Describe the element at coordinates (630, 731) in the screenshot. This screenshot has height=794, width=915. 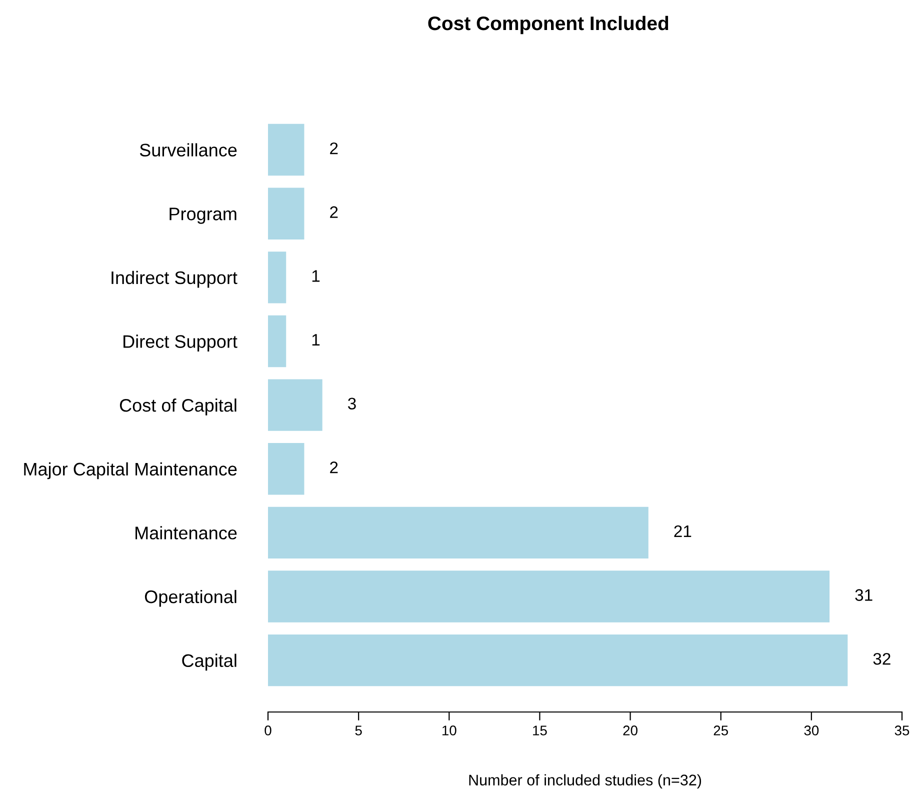
I see `x-tick-label: 20` at that location.